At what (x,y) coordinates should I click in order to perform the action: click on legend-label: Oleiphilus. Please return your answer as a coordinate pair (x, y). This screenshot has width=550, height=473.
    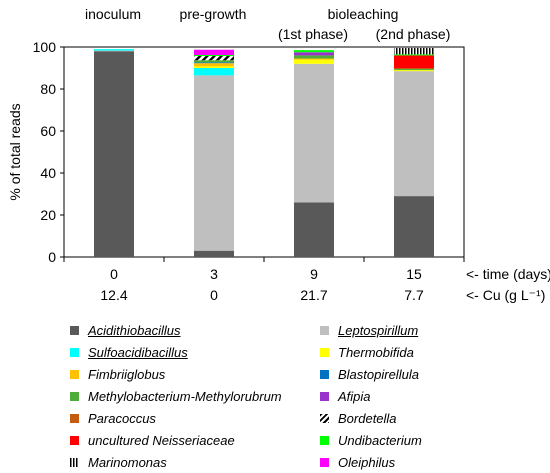
    Looking at the image, I should click on (367, 462).